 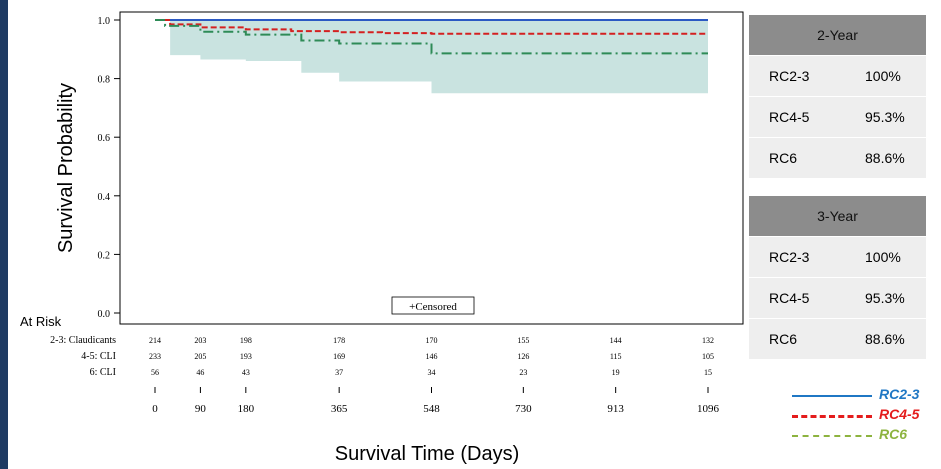 What do you see at coordinates (104, 138) in the screenshot?
I see `y-tick-label: 0.6` at bounding box center [104, 138].